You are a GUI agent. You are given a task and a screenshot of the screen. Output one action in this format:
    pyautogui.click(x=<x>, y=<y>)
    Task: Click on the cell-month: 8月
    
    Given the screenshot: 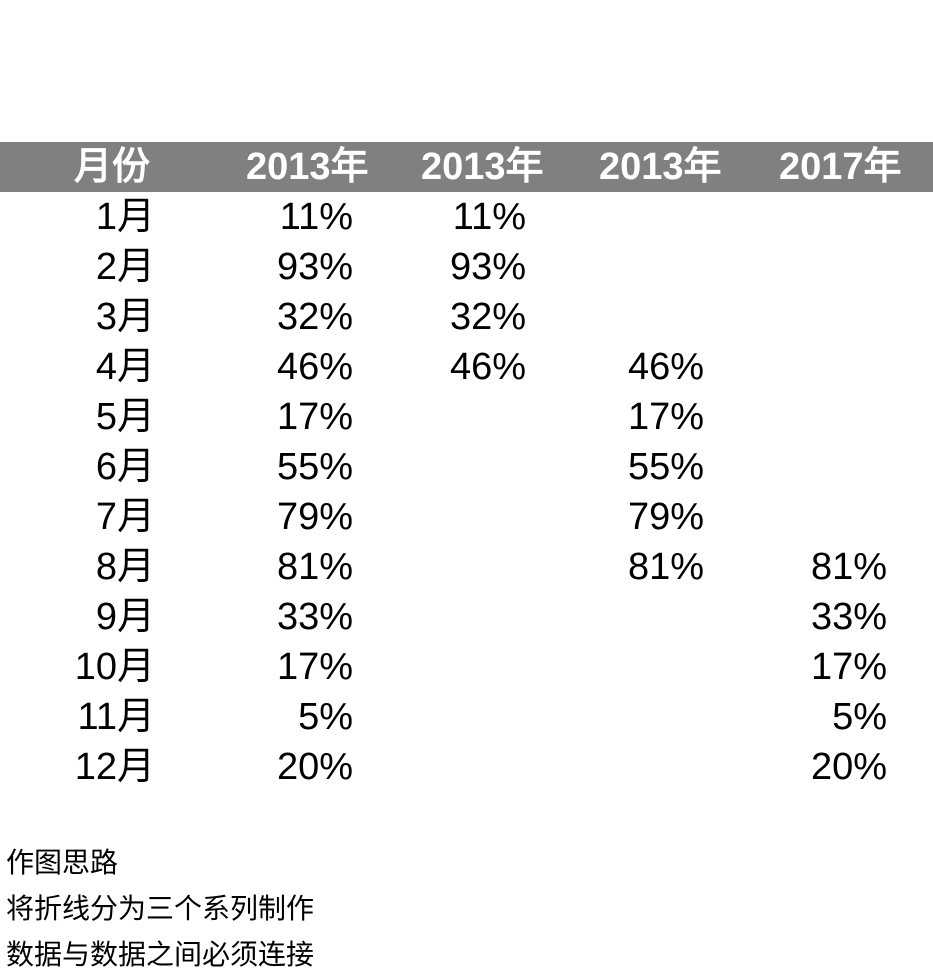 What is the action you would take?
    pyautogui.click(x=110, y=567)
    